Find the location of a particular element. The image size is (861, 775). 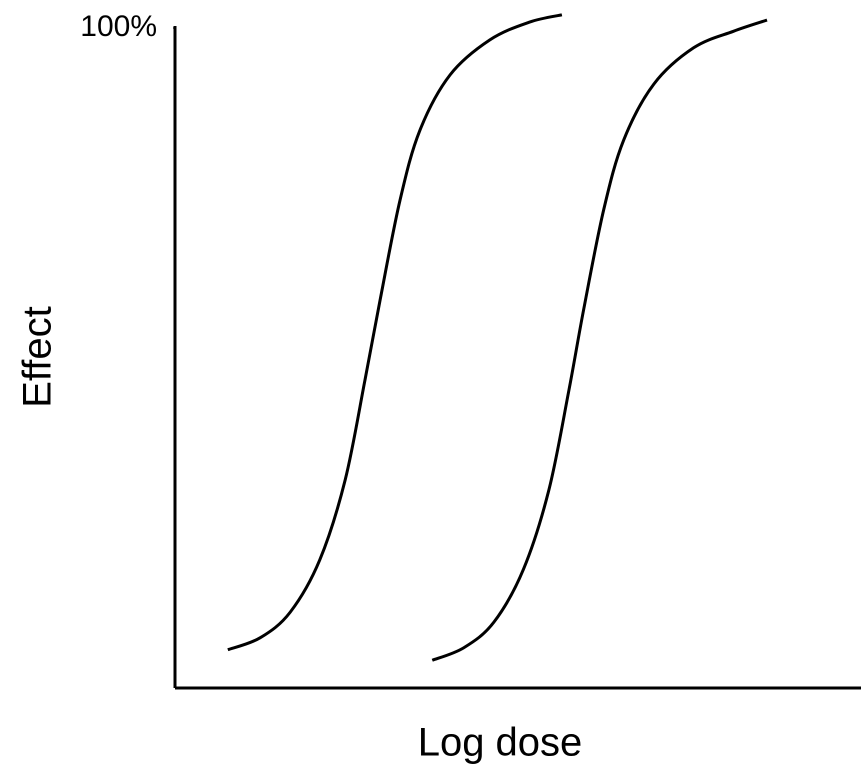

y-tick-label: 100% is located at coordinates (118, 26).